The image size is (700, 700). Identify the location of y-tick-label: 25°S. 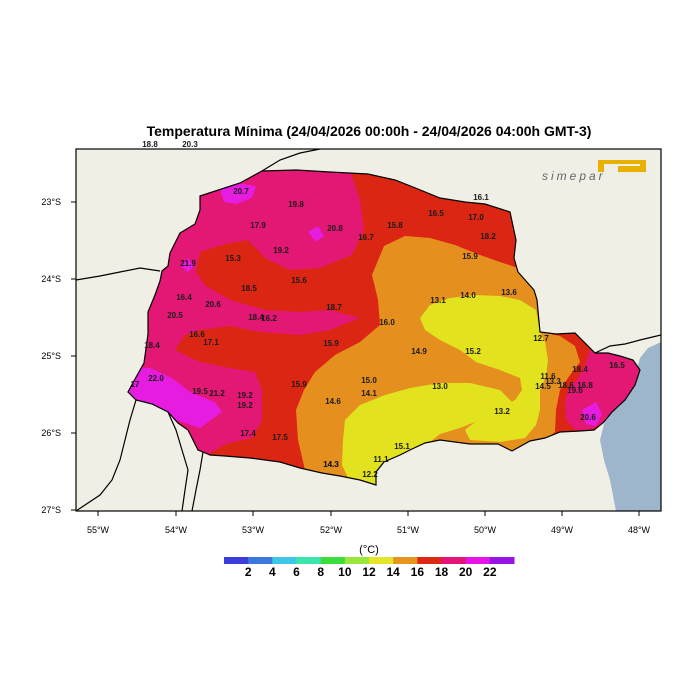
(51, 356).